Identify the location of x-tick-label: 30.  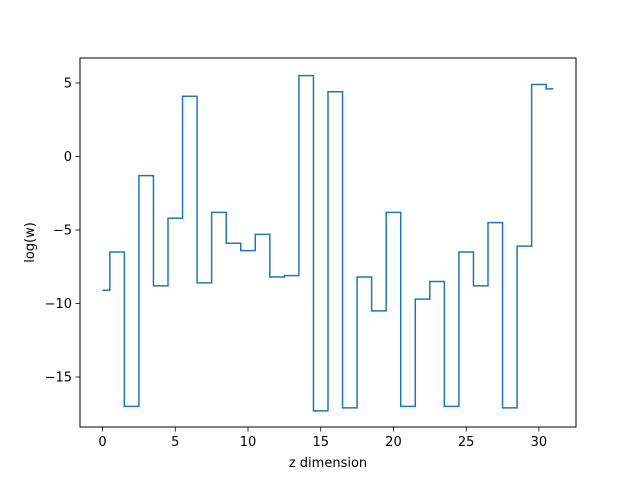
(539, 442).